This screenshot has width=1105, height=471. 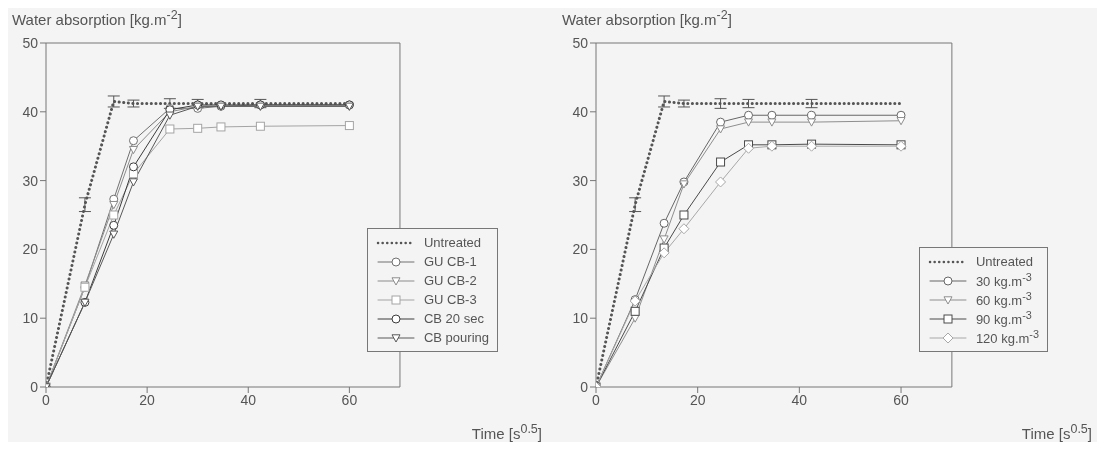 I want to click on legend-label: CB 20 sec, so click(x=453, y=318).